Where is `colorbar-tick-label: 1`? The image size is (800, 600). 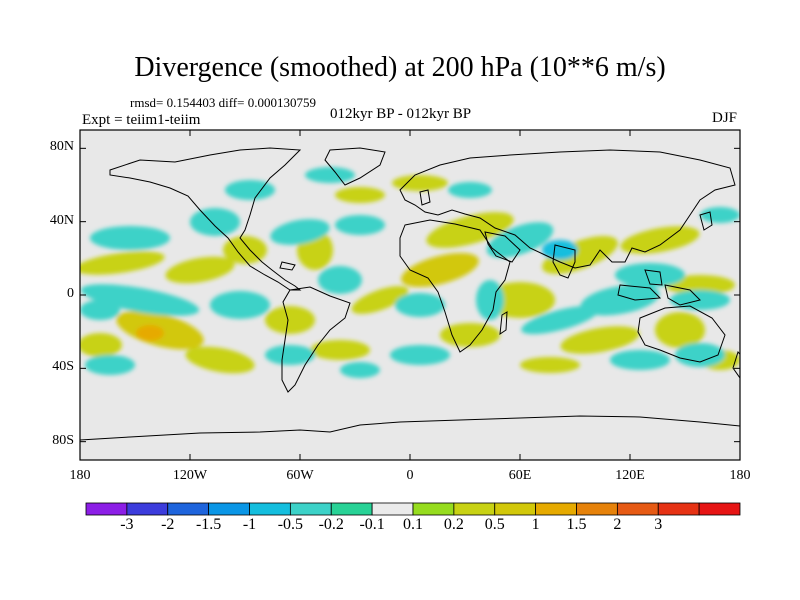
colorbar-tick-label: 1 is located at coordinates (535, 524).